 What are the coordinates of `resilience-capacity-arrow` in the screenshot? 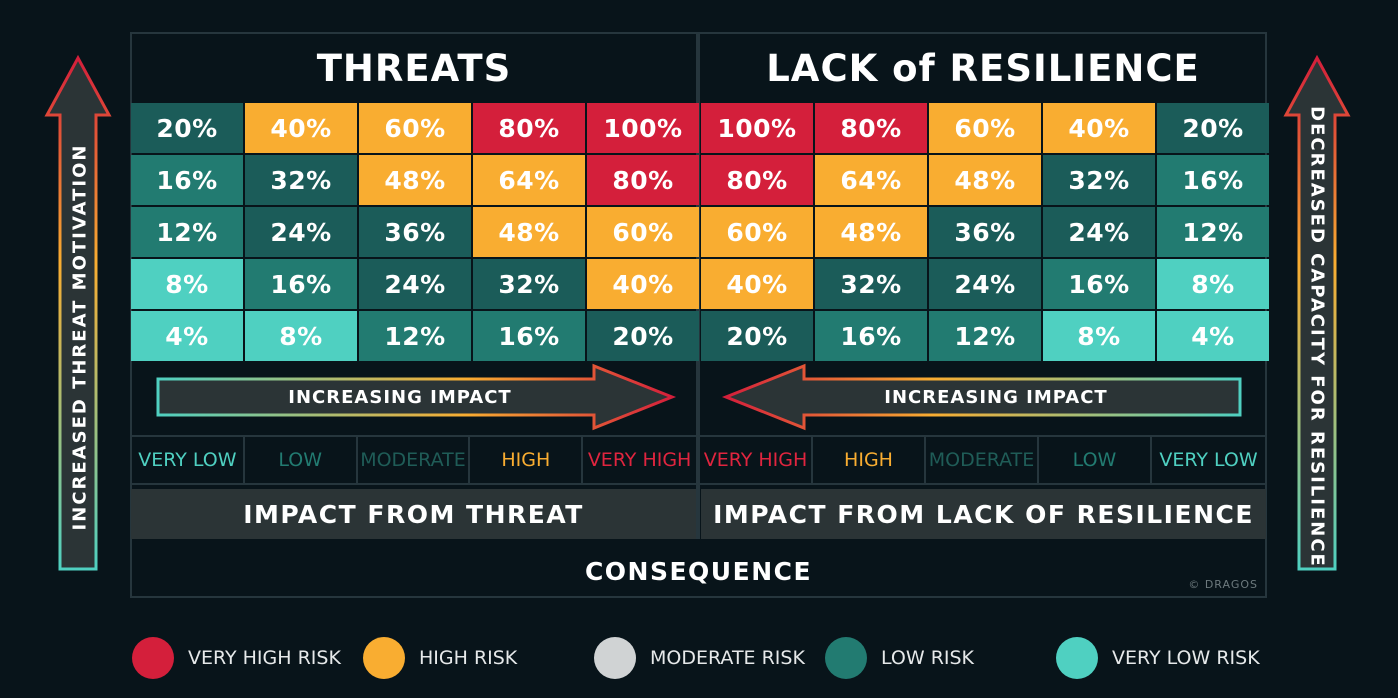 It's located at (1317, 313).